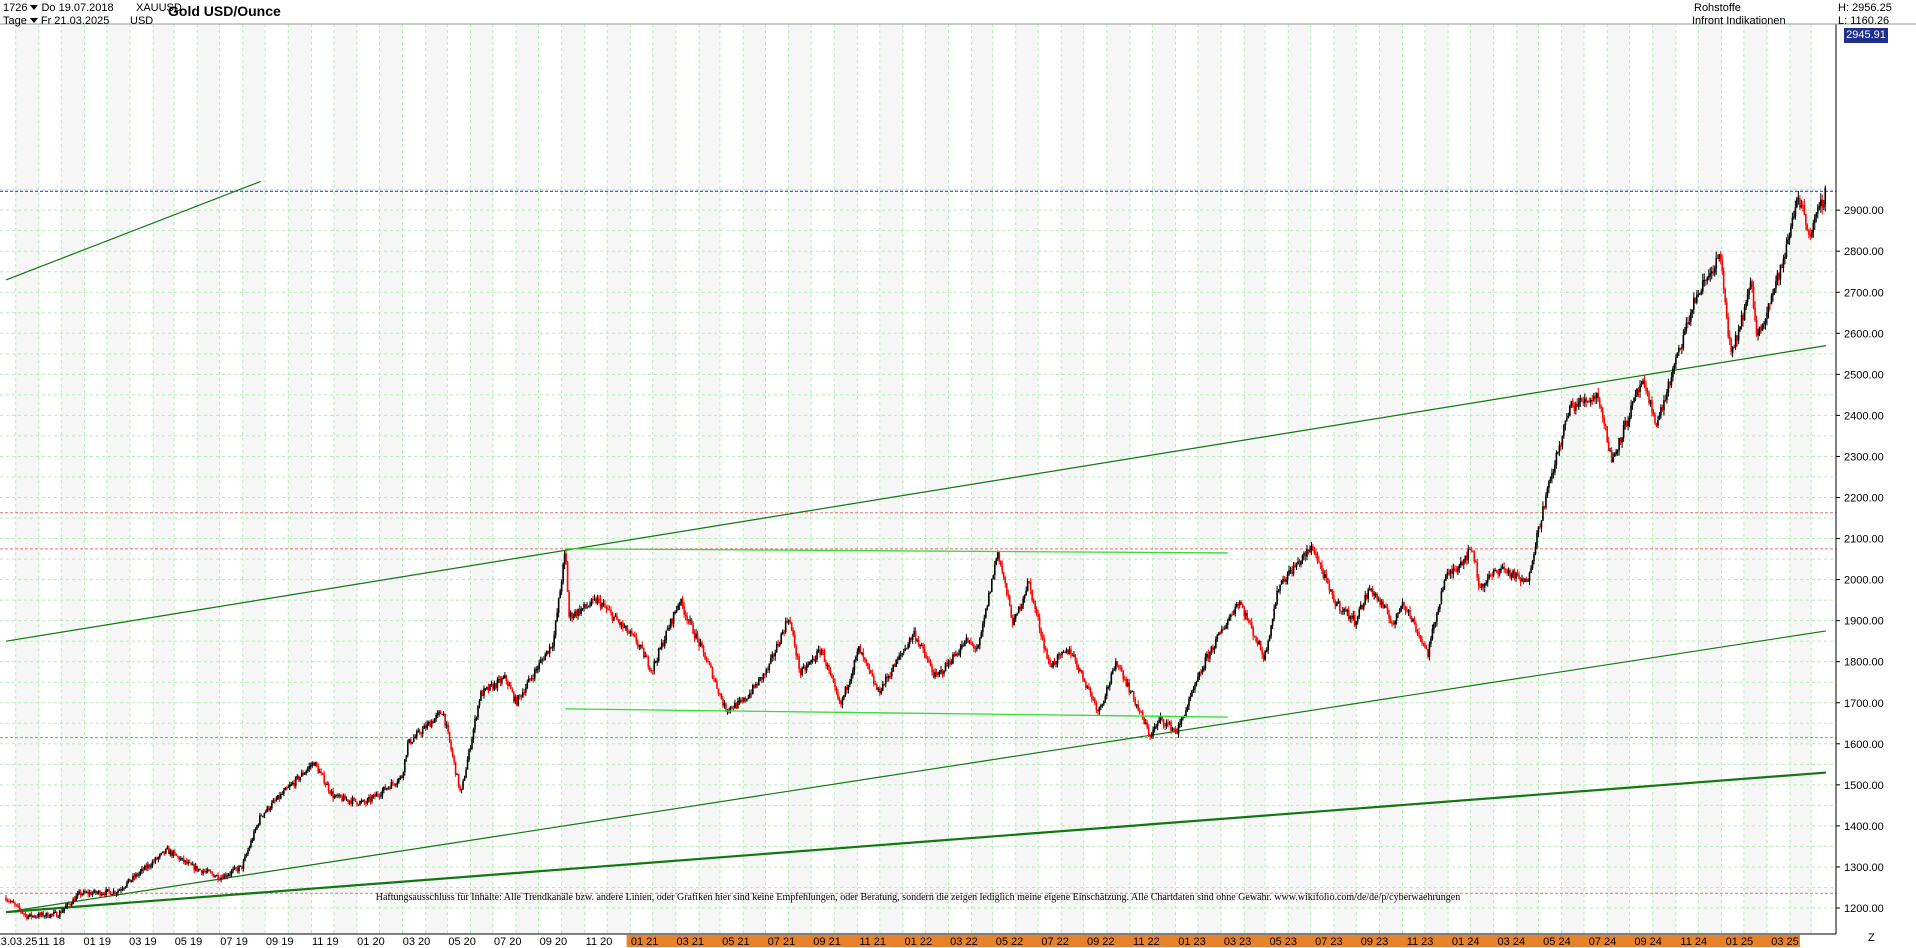  Describe the element at coordinates (15, 21) in the screenshot. I see `period-selector: Tage` at that location.